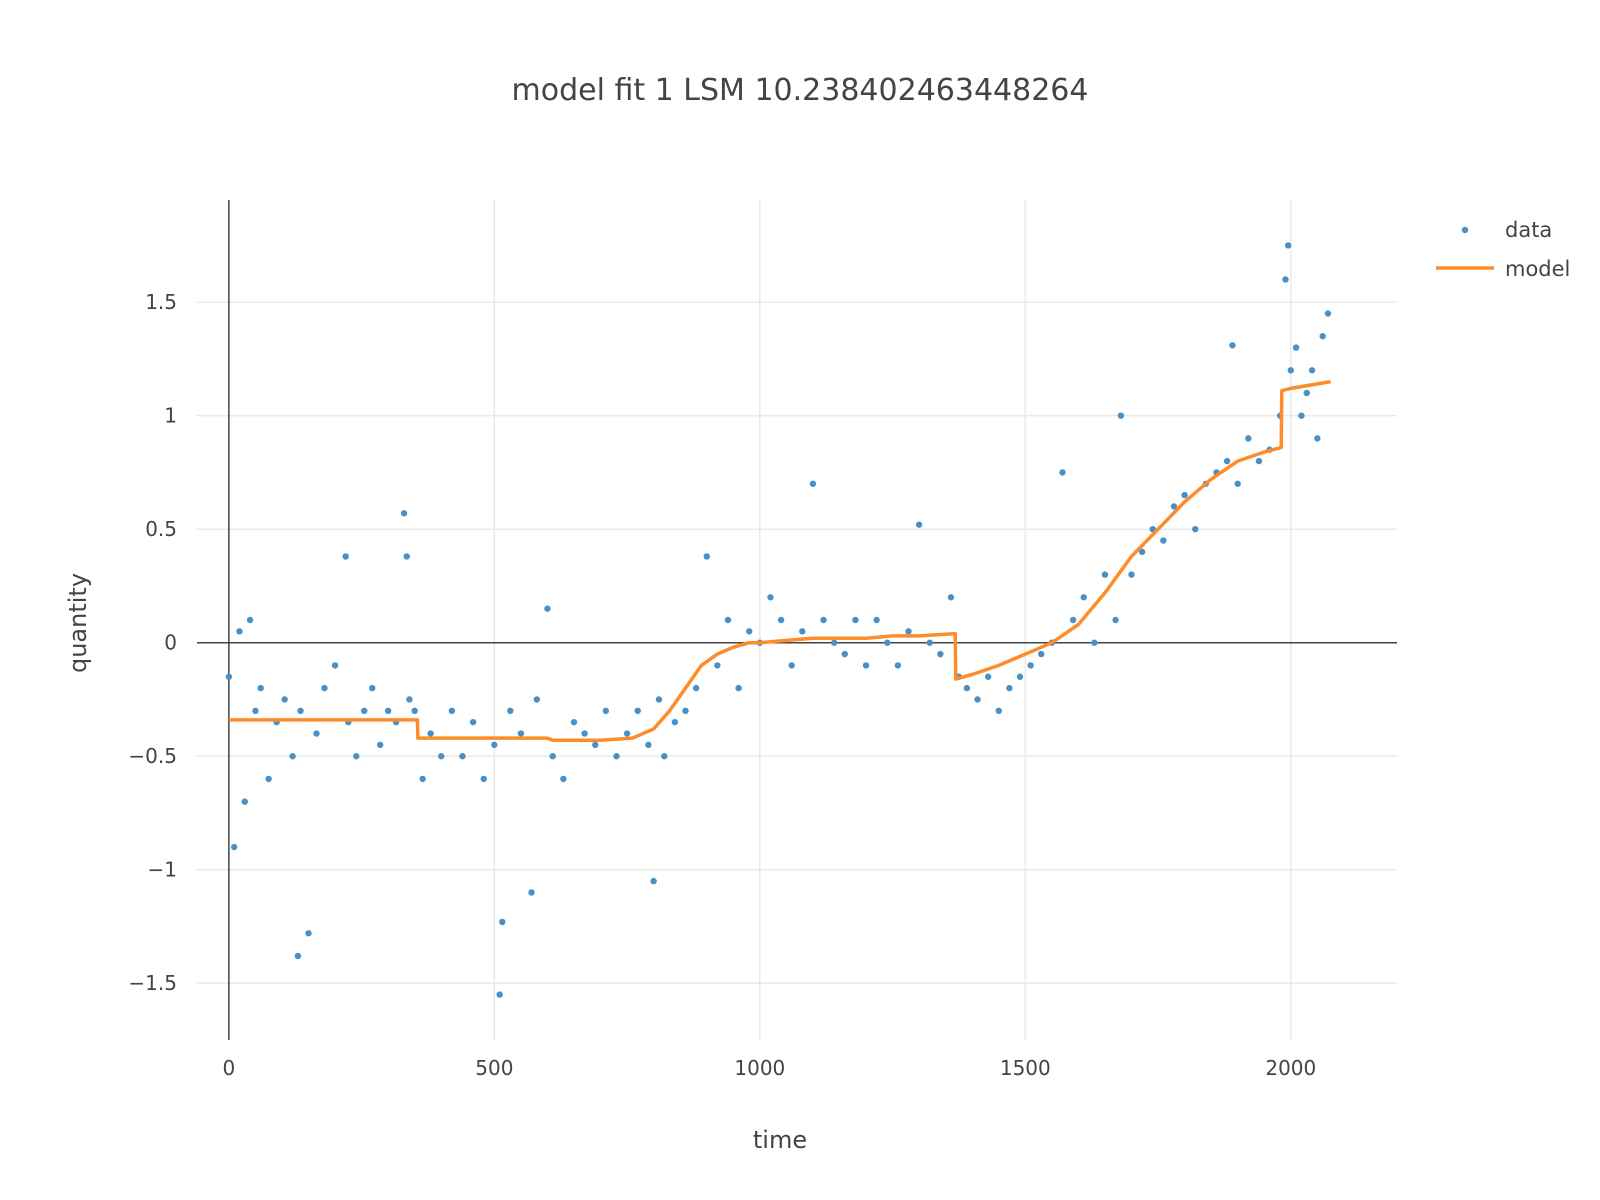  I want to click on x-tick-label: 500, so click(494, 1068).